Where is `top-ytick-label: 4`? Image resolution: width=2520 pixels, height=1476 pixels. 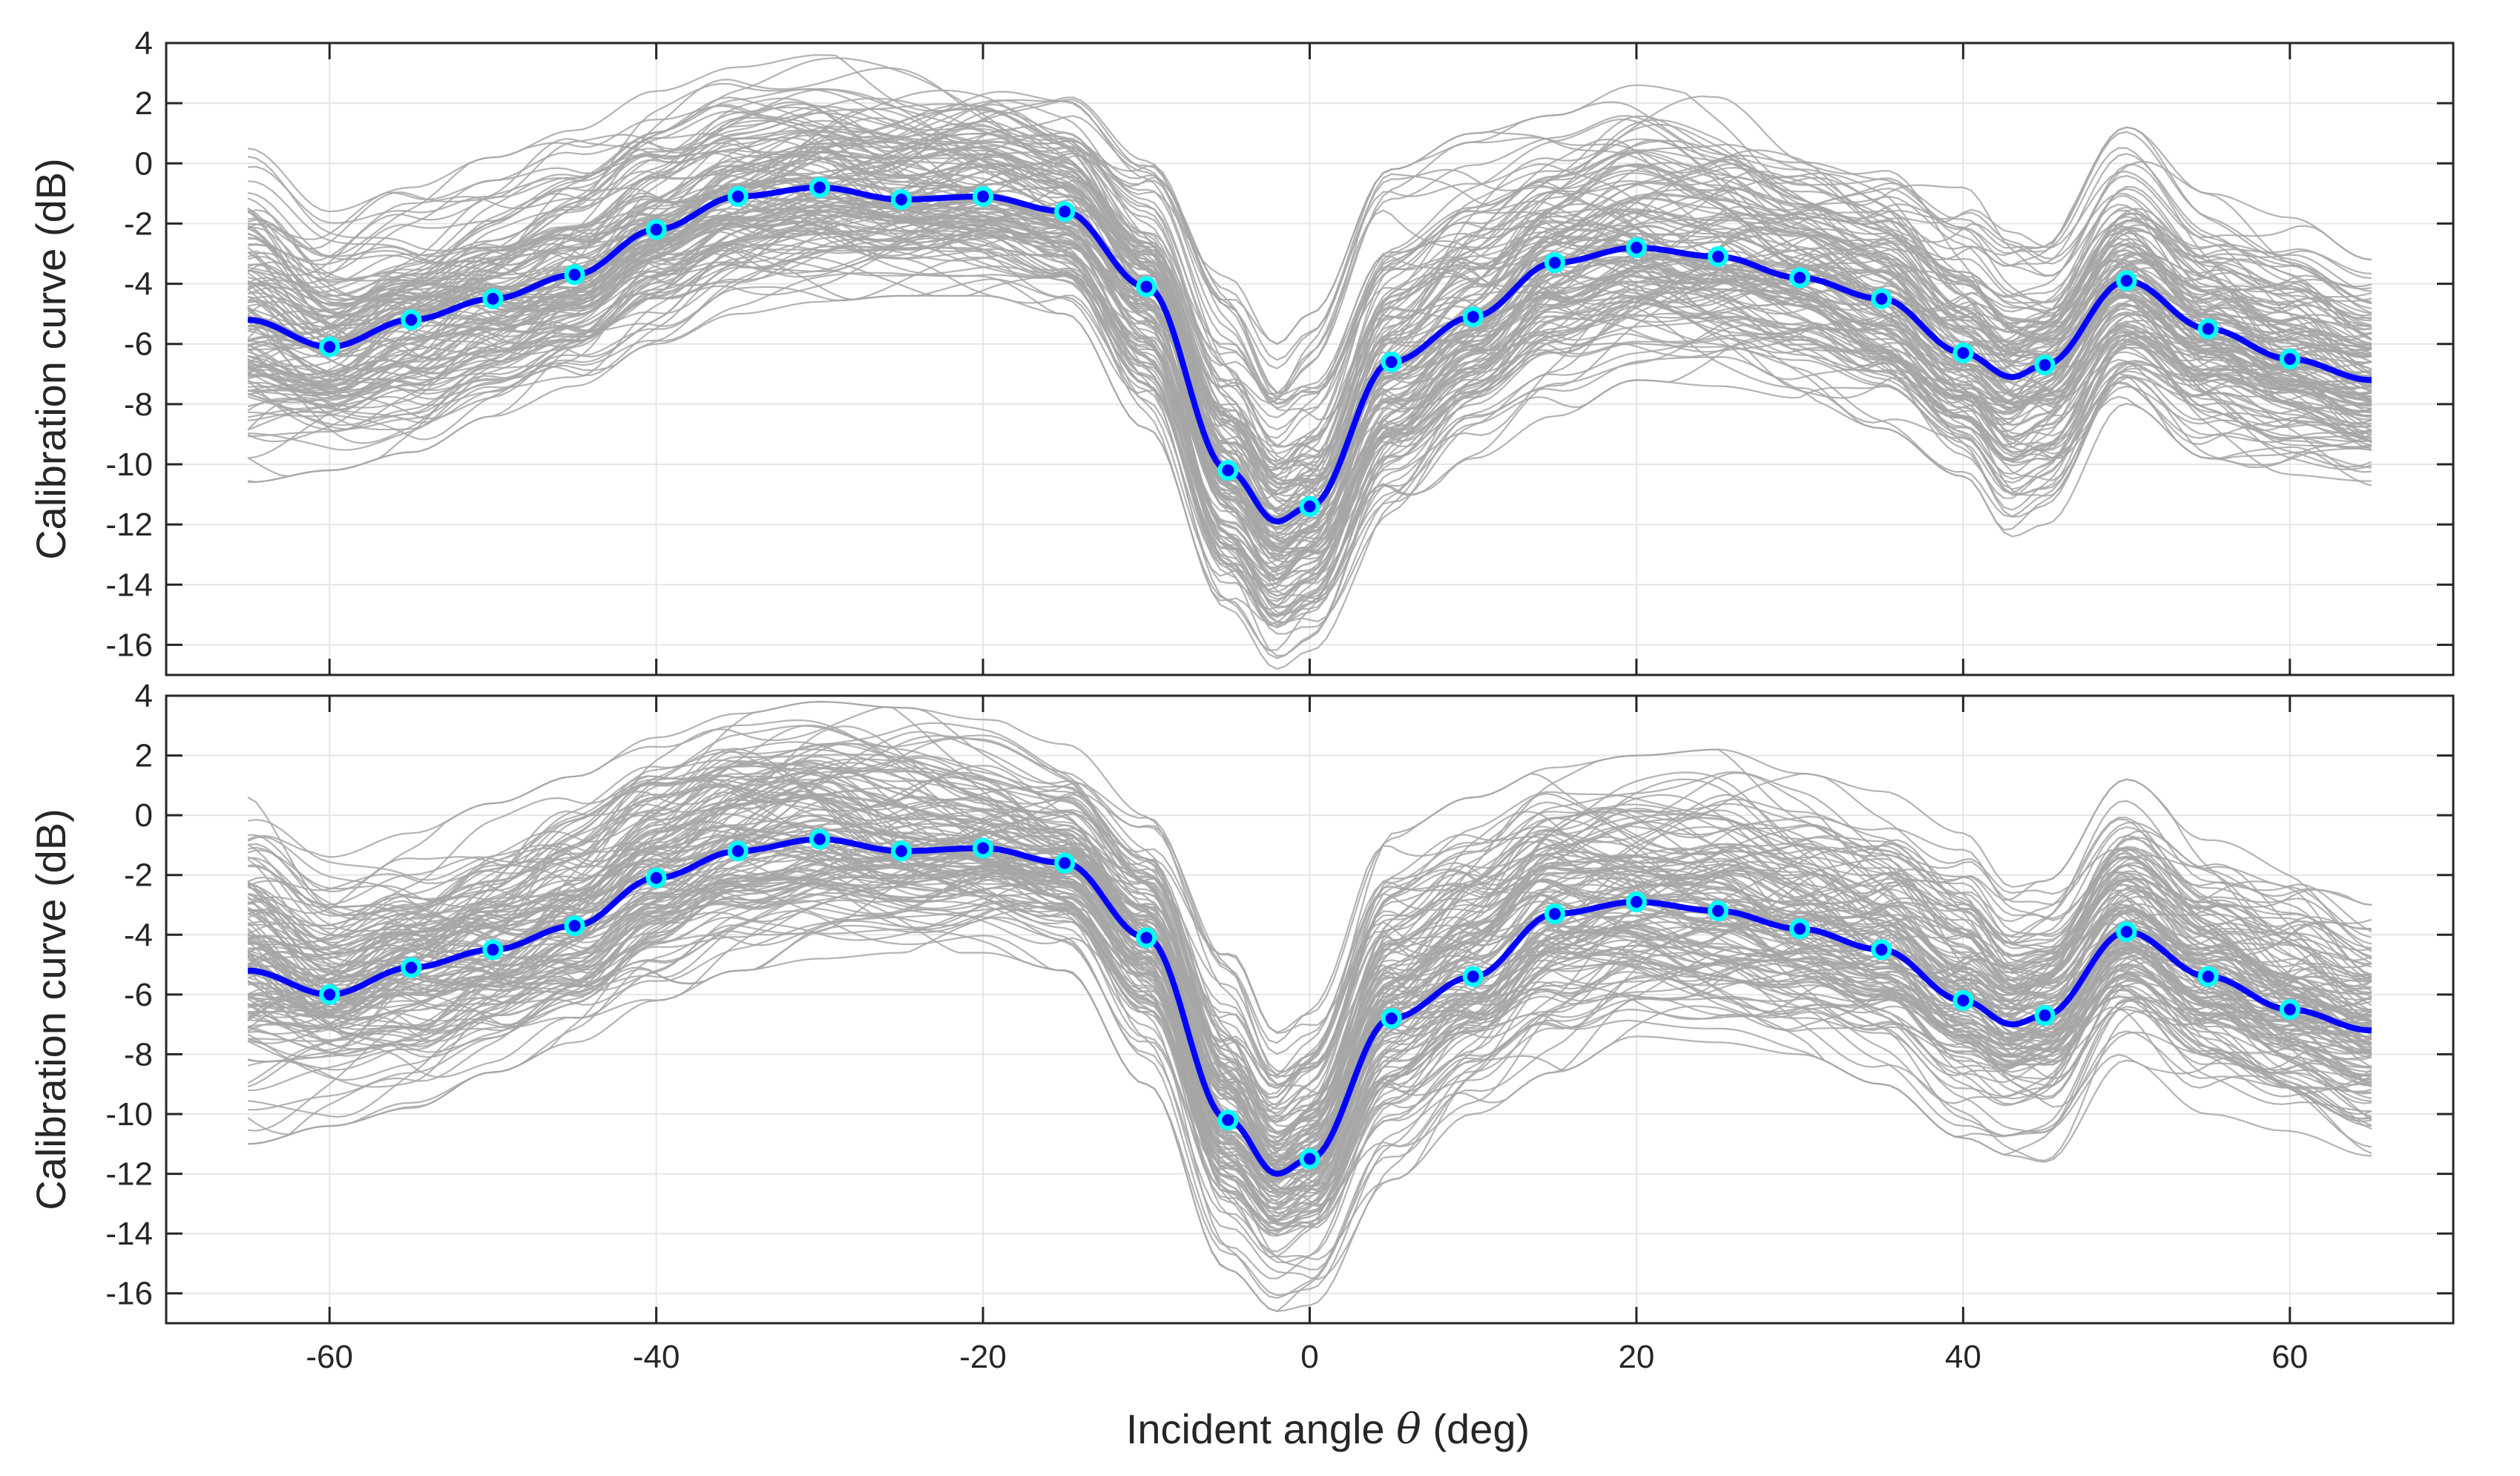
top-ytick-label: 4 is located at coordinates (144, 43).